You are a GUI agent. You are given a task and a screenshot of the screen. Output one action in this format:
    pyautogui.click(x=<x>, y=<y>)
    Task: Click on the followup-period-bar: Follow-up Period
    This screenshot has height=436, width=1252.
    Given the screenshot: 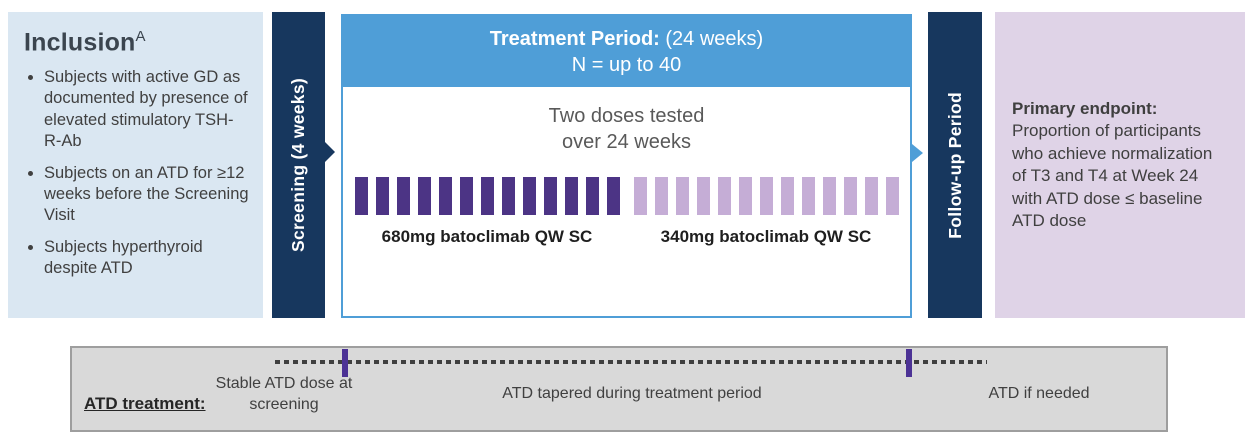 What is the action you would take?
    pyautogui.click(x=955, y=165)
    